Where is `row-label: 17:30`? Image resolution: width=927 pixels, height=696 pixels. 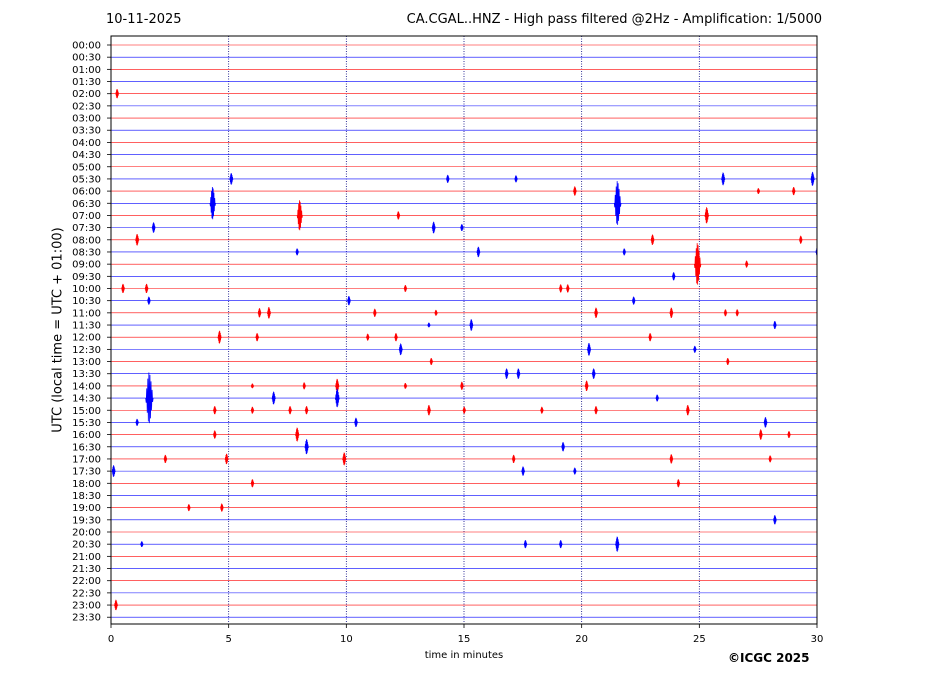 row-label: 17:30 is located at coordinates (86, 472).